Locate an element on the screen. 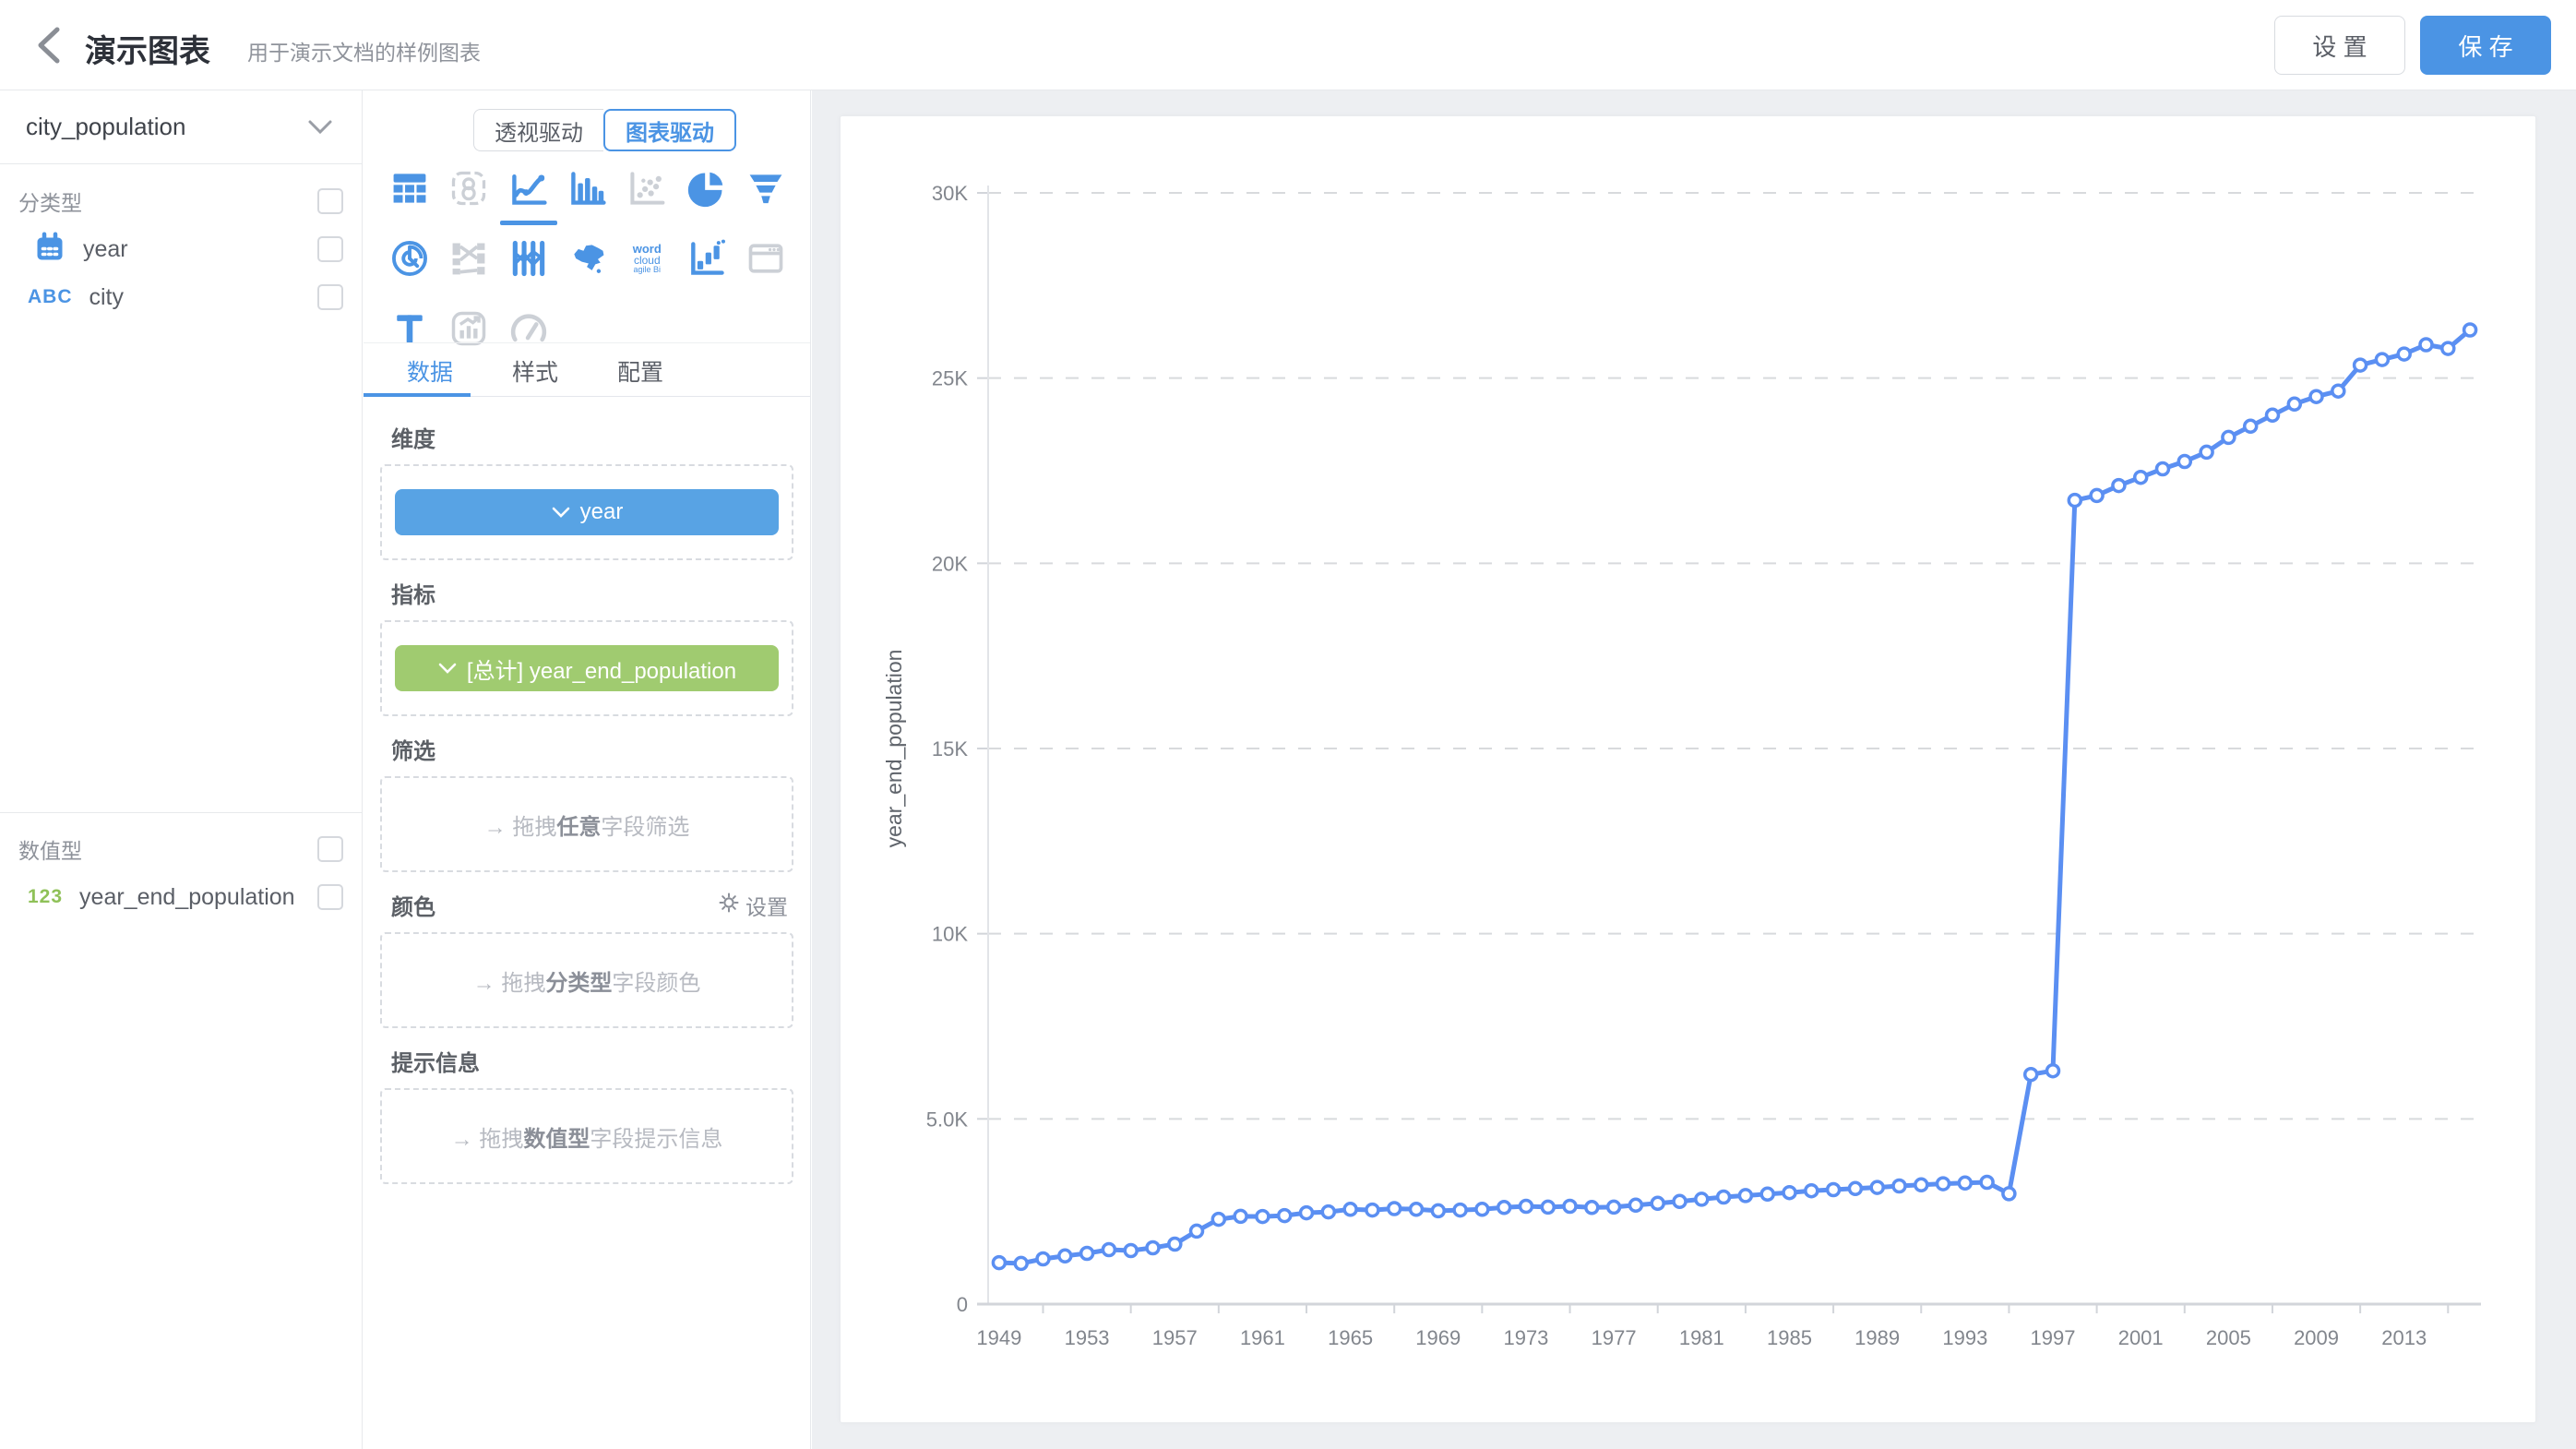 This screenshot has width=2576, height=1449. color-settings-link: 设置 is located at coordinates (753, 906).